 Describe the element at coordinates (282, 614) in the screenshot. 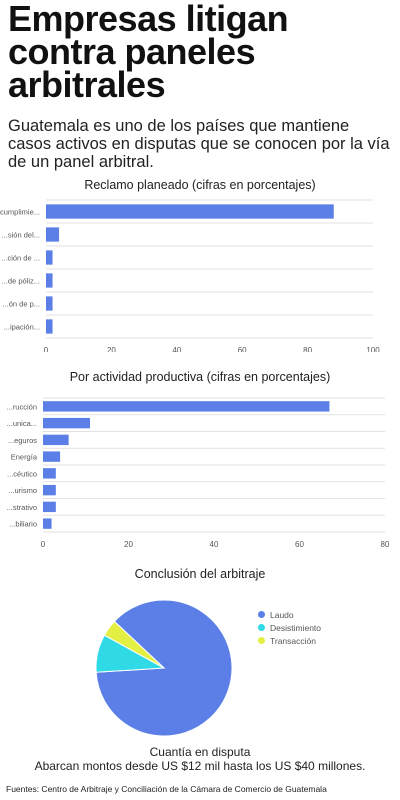

I see `legend-label-laudo: Laudo` at that location.